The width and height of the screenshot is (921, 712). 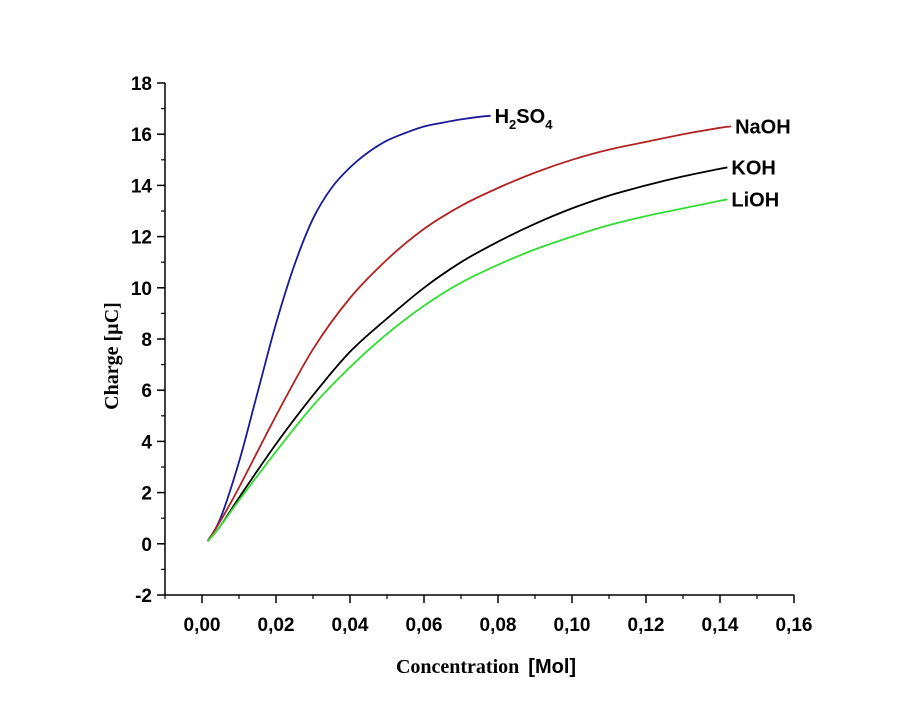 What do you see at coordinates (753, 168) in the screenshot?
I see `series-label-koh: KOH` at bounding box center [753, 168].